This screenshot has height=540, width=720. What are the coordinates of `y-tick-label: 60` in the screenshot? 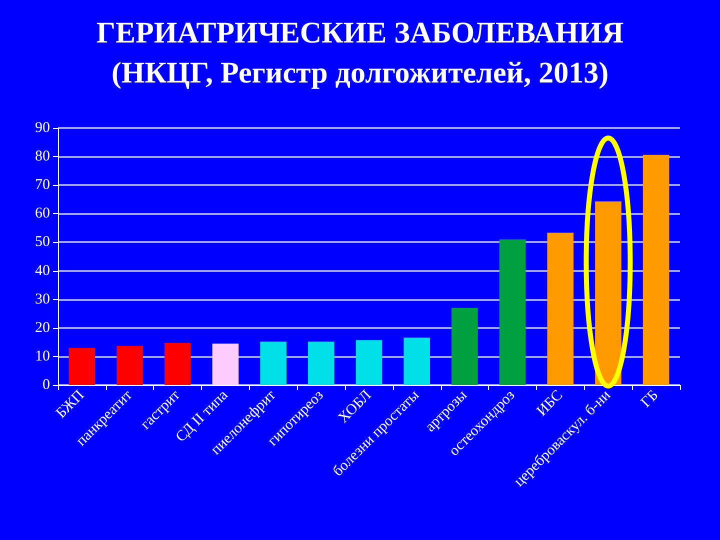 It's located at (42, 214).